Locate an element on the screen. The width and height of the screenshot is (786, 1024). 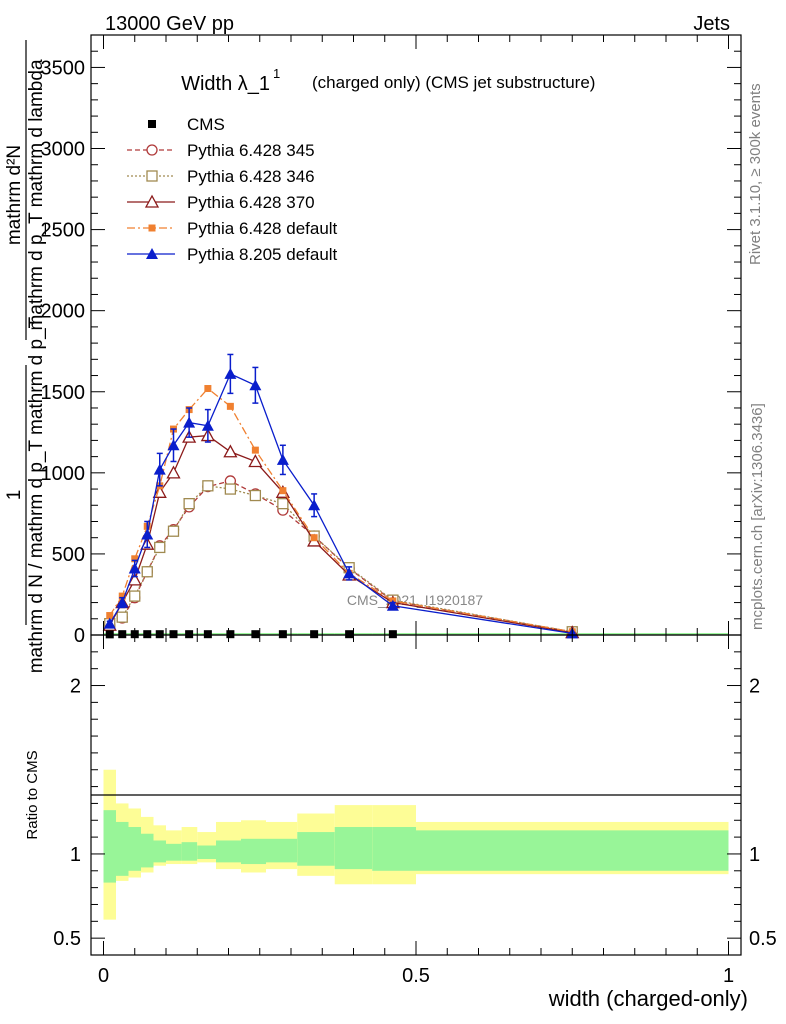
y-label-denominator: mathrm d N / mathrm d p_T mathrm d p_T is located at coordinates (36, 494).